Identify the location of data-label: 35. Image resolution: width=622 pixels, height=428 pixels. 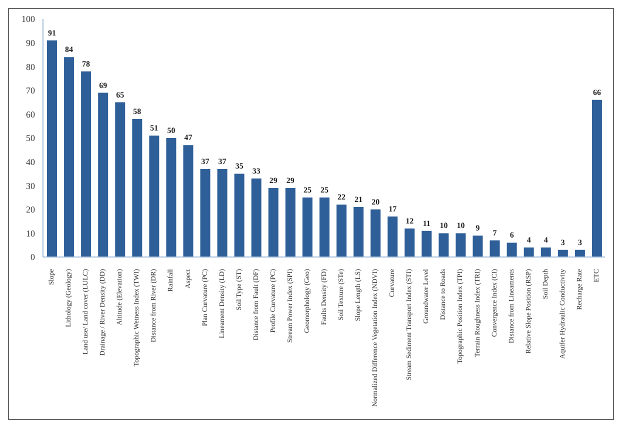
(239, 166).